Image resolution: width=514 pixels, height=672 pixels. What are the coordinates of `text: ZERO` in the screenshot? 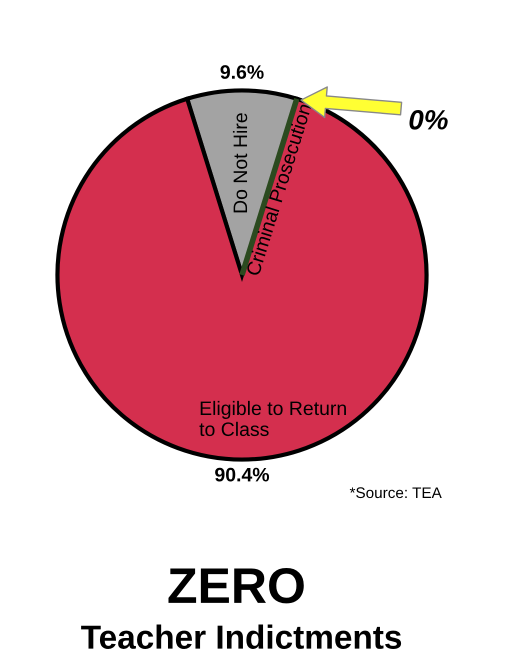 It's located at (236, 586).